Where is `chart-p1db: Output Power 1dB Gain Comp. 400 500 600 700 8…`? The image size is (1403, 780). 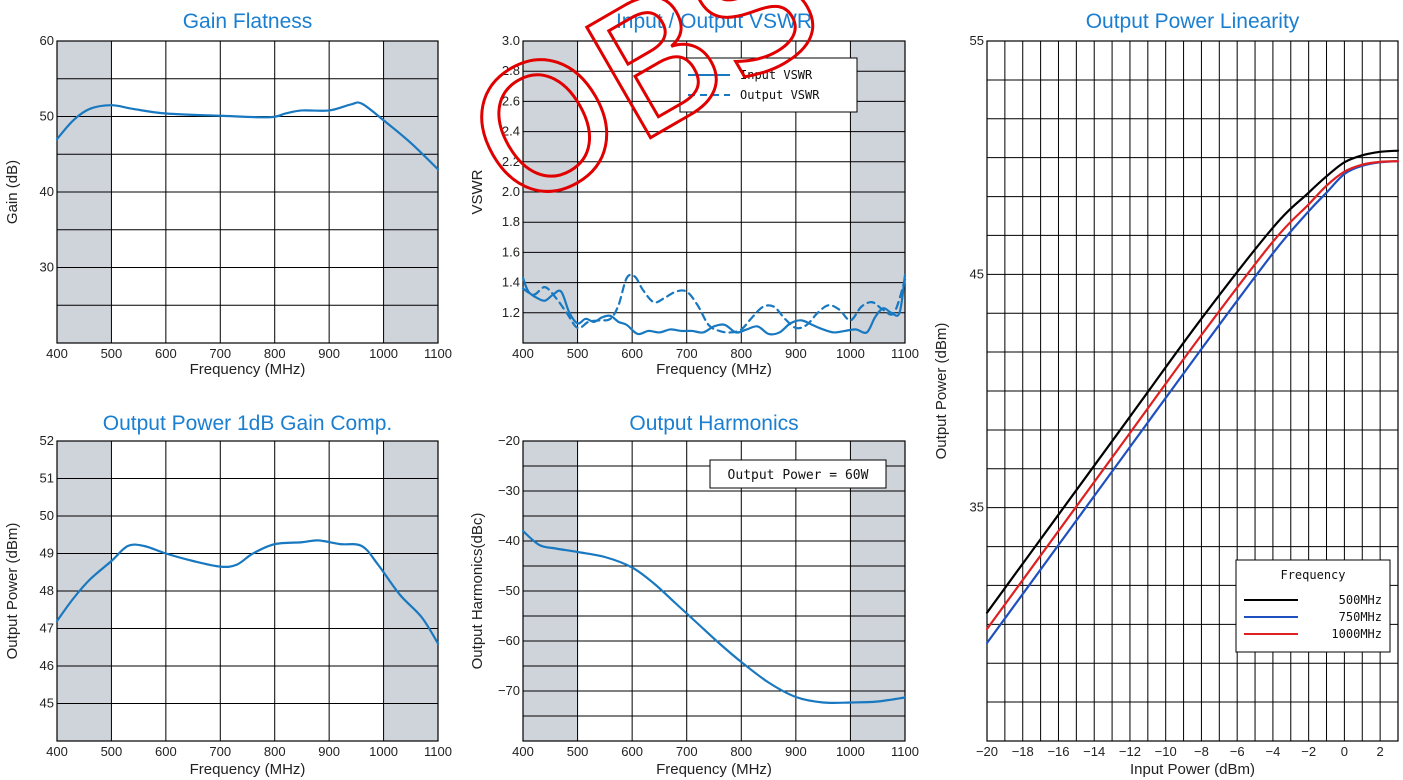
chart-p1db: Output Power 1dB Gain Comp. 400 500 600 700 8… is located at coordinates (228, 595).